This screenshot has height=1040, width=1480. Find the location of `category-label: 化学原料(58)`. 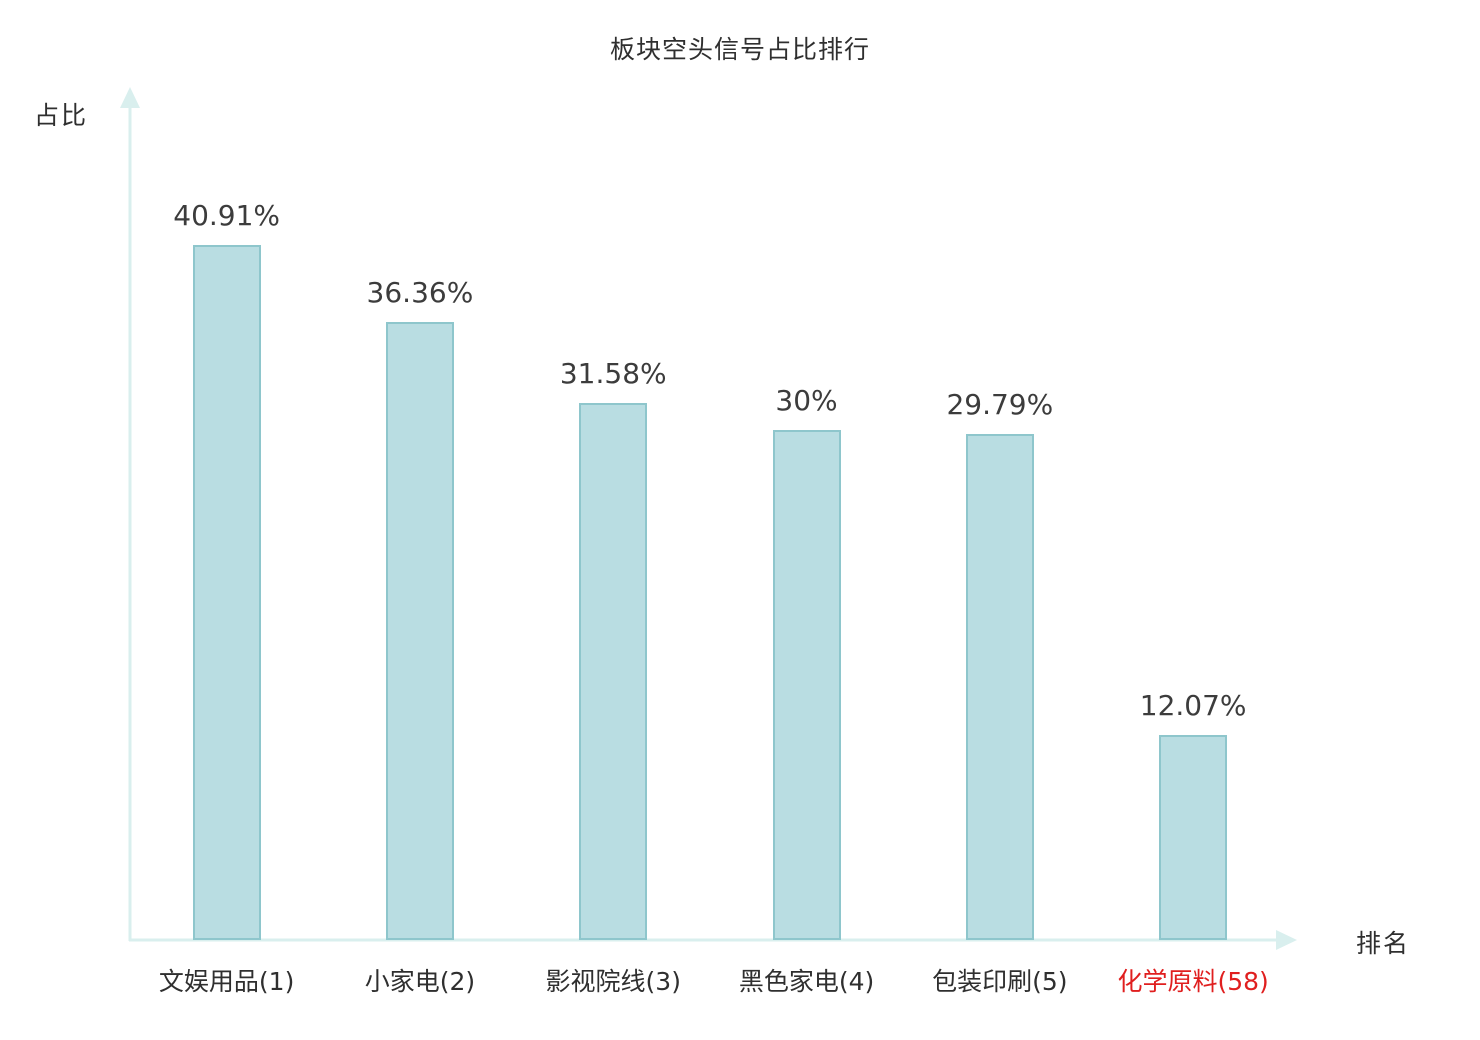

category-label: 化学原料(58) is located at coordinates (1193, 981).